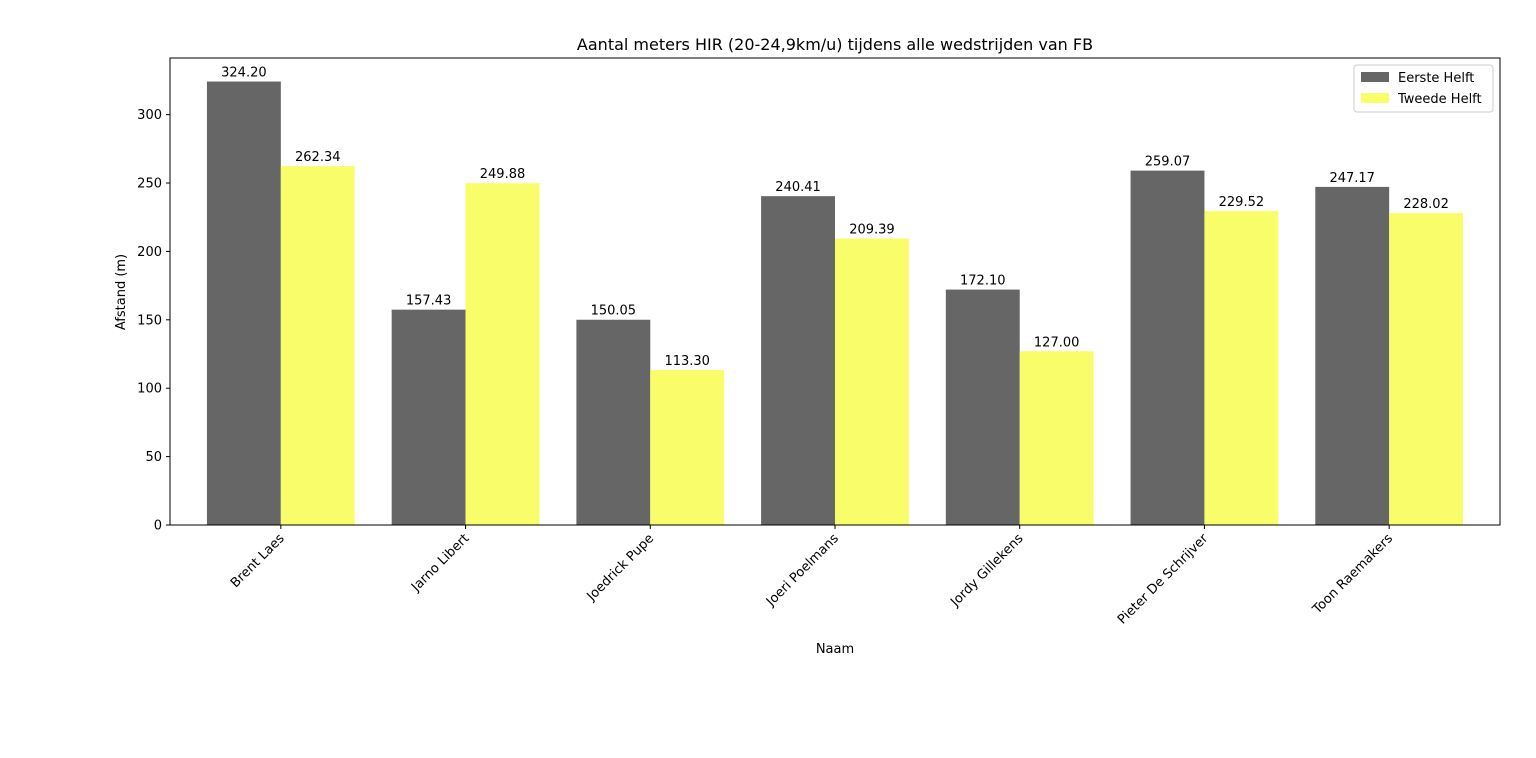 This screenshot has width=1536, height=758. I want to click on legend: Eerste Helft Tweede Helft, so click(1423, 88).